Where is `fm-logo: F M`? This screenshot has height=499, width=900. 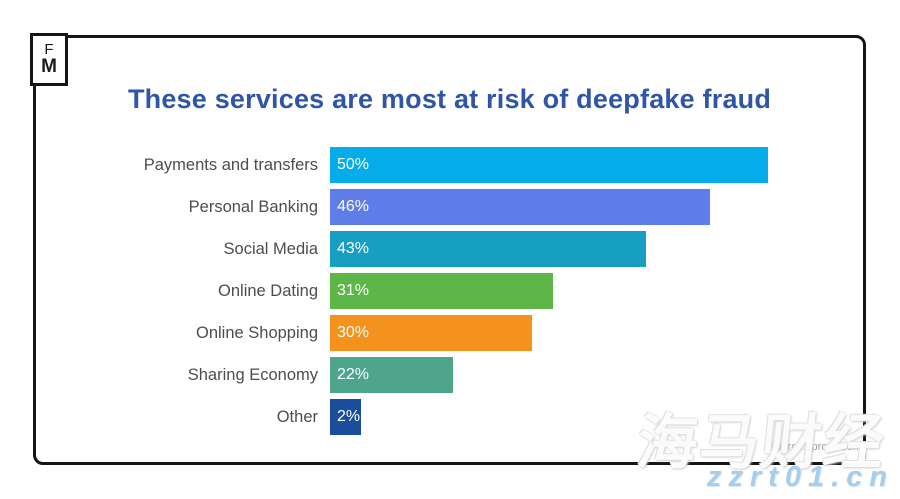 fm-logo: F M is located at coordinates (49, 59).